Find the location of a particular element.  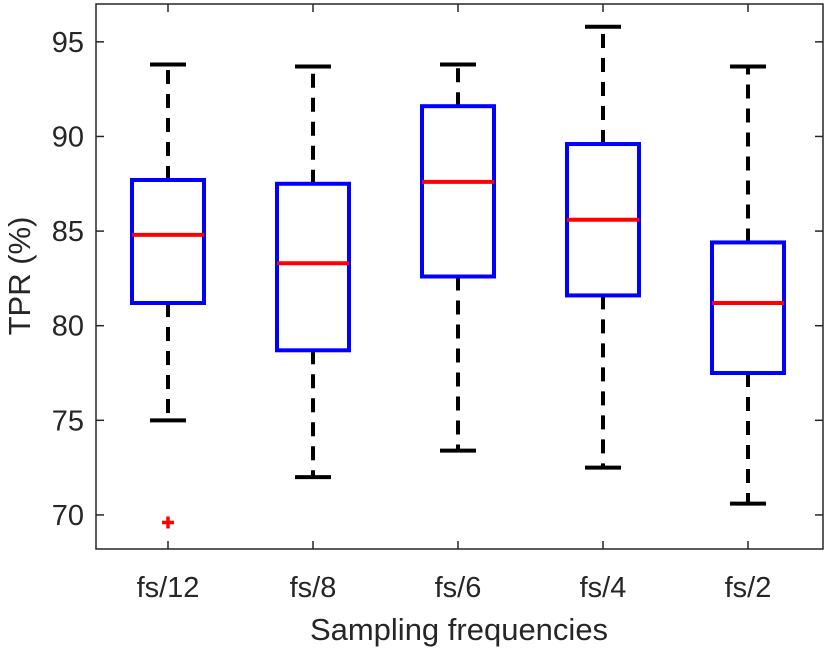

y-tick-label: 70 is located at coordinates (68, 516).